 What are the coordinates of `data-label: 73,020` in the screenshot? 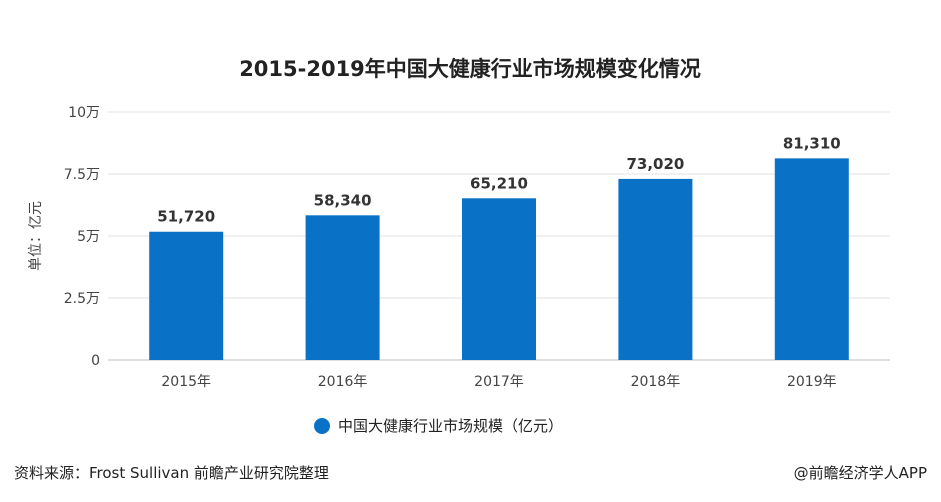 It's located at (655, 164).